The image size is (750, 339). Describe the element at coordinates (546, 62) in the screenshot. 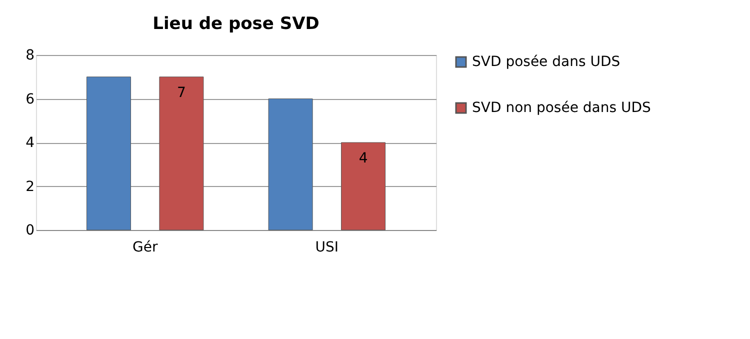

I see `legend-label: SVD posée dans UDS` at that location.